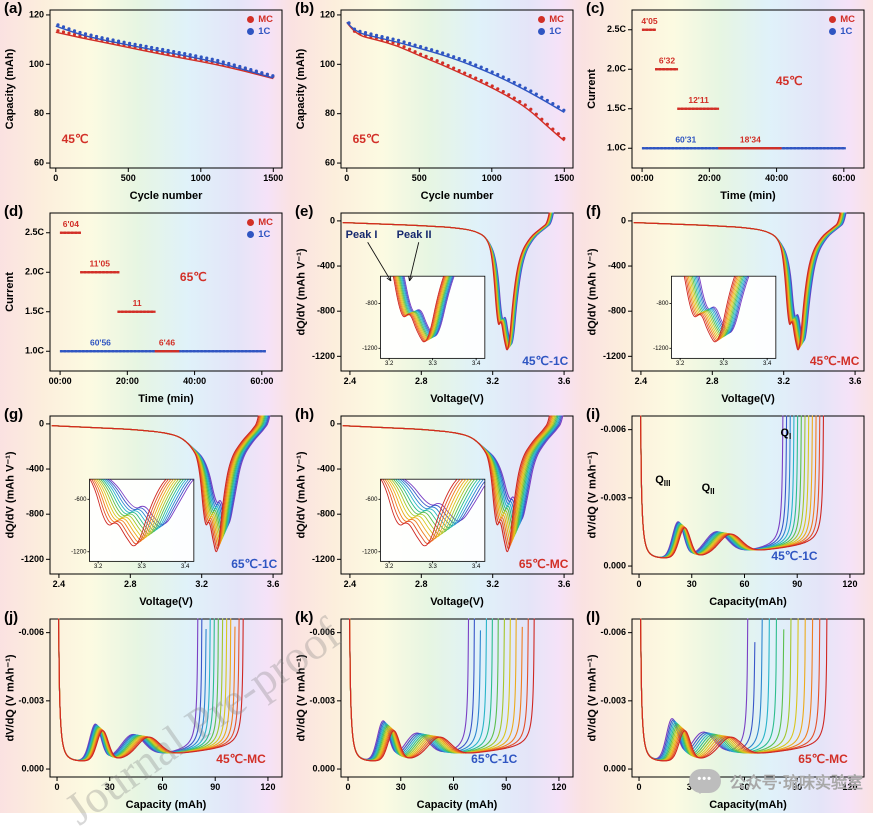  What do you see at coordinates (593, 414) in the screenshot?
I see `panel-letter-i: (i)` at bounding box center [593, 414].